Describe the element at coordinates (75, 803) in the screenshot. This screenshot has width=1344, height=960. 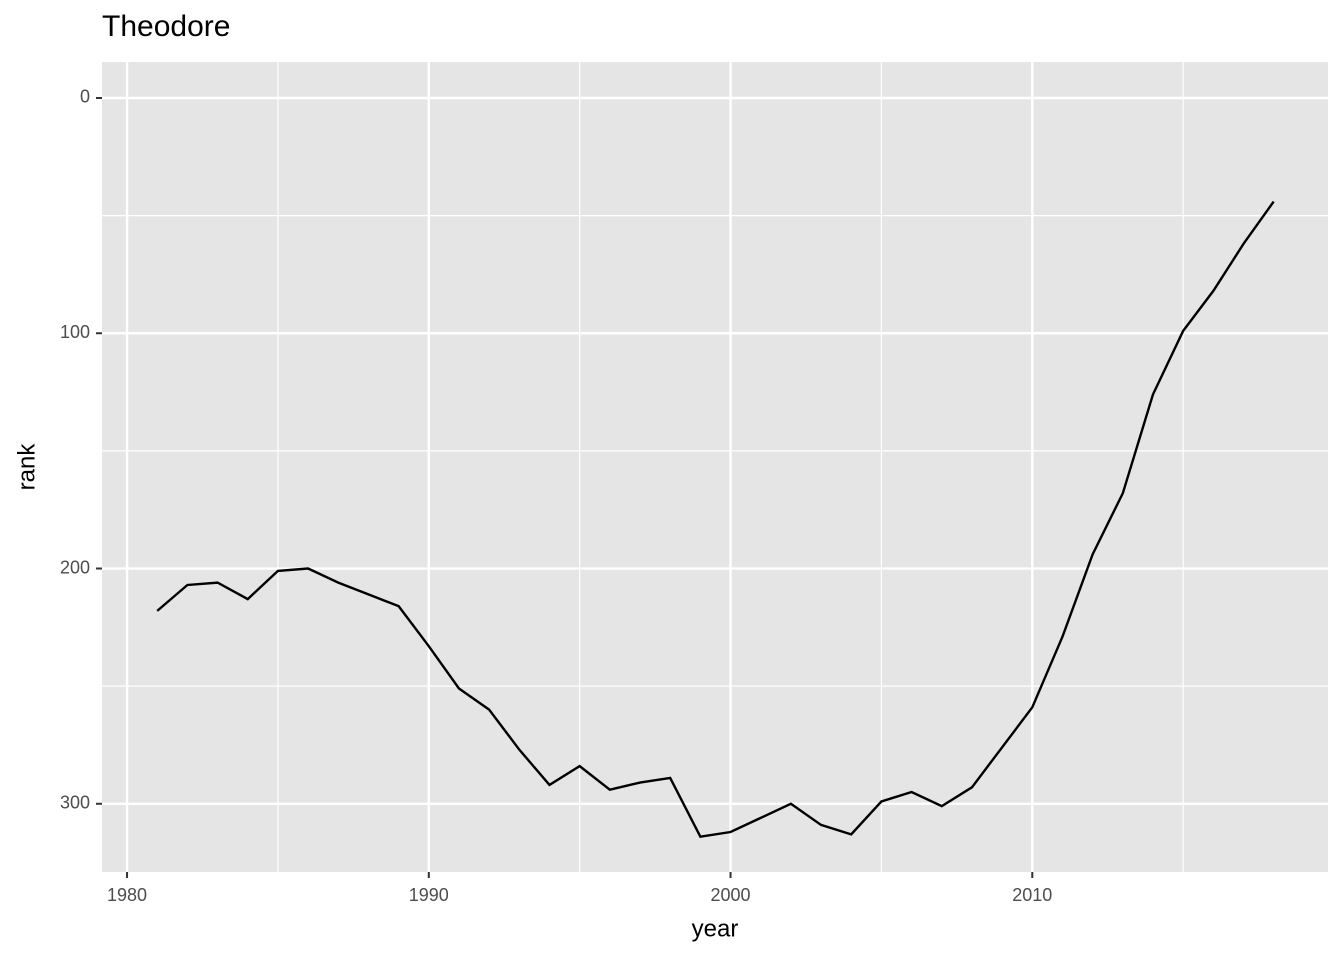
I see `y-tick-label: 300` at that location.